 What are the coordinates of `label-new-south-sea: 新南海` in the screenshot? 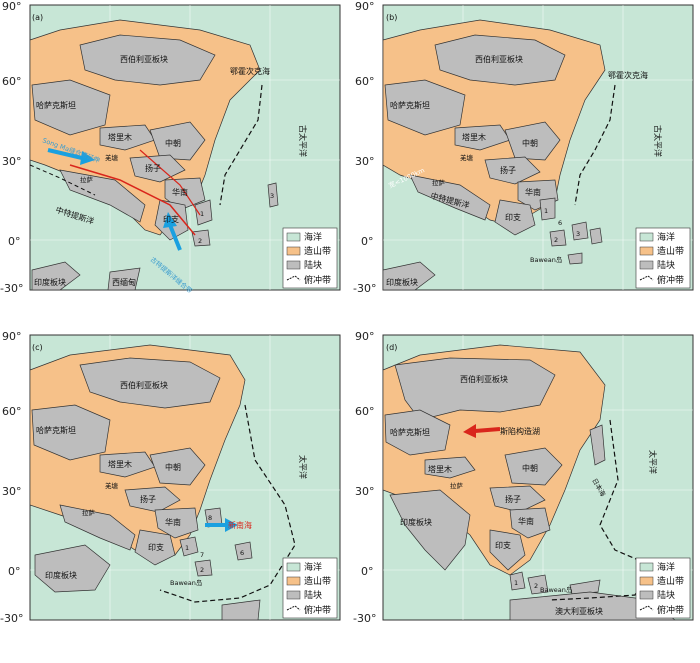 It's located at (240, 525).